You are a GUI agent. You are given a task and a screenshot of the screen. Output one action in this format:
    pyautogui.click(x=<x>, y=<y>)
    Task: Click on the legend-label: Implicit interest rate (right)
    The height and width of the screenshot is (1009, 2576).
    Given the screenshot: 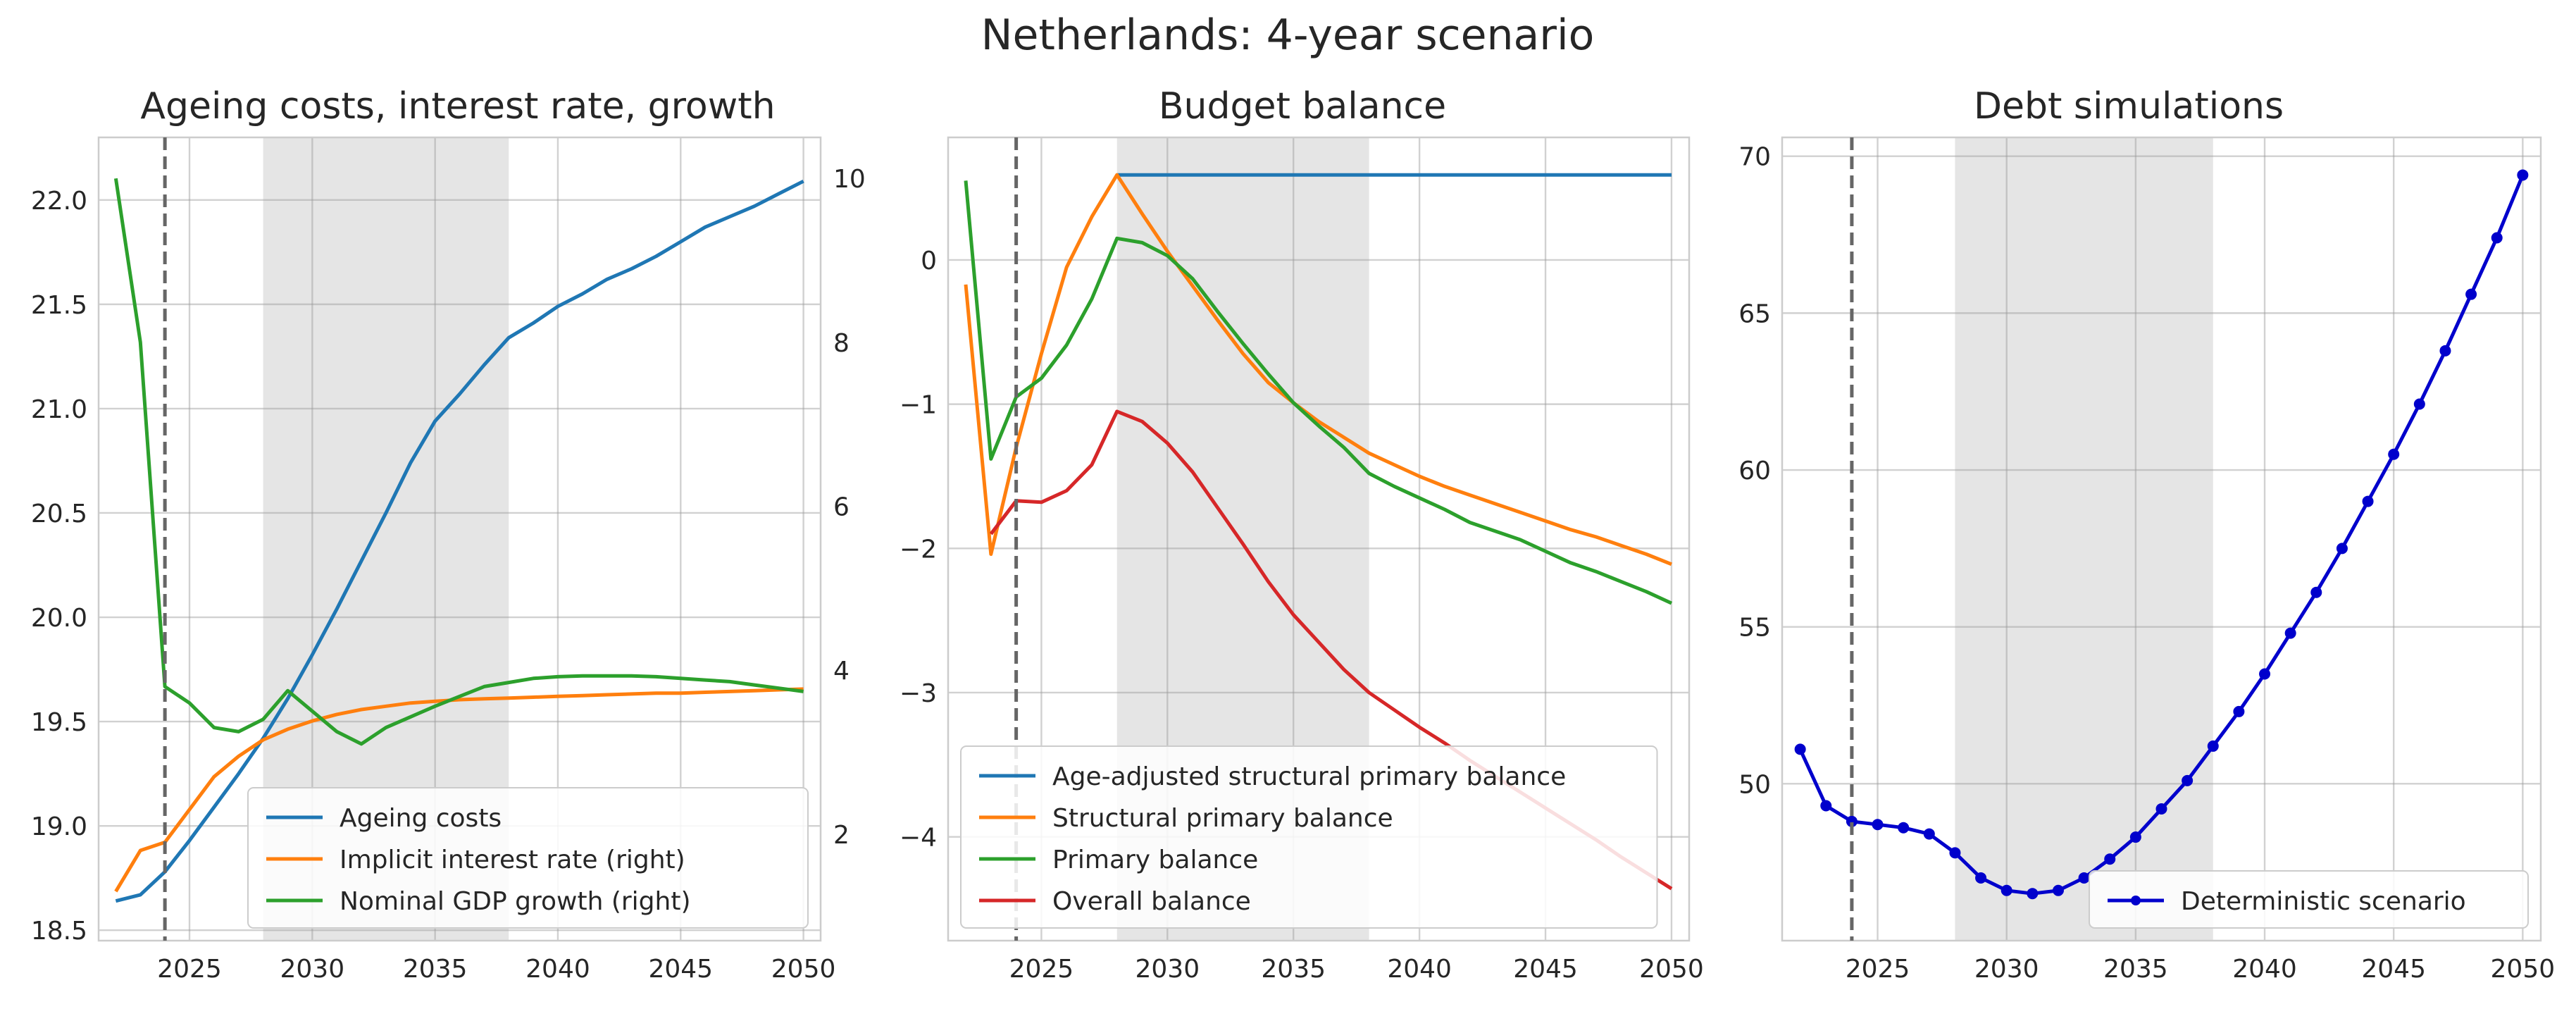 What is the action you would take?
    pyautogui.click(x=512, y=860)
    